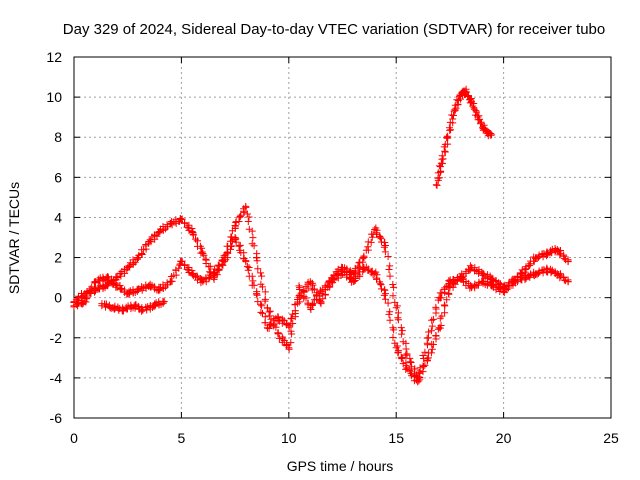 The image size is (640, 480). What do you see at coordinates (182, 438) in the screenshot?
I see `x-tick-label: 5` at bounding box center [182, 438].